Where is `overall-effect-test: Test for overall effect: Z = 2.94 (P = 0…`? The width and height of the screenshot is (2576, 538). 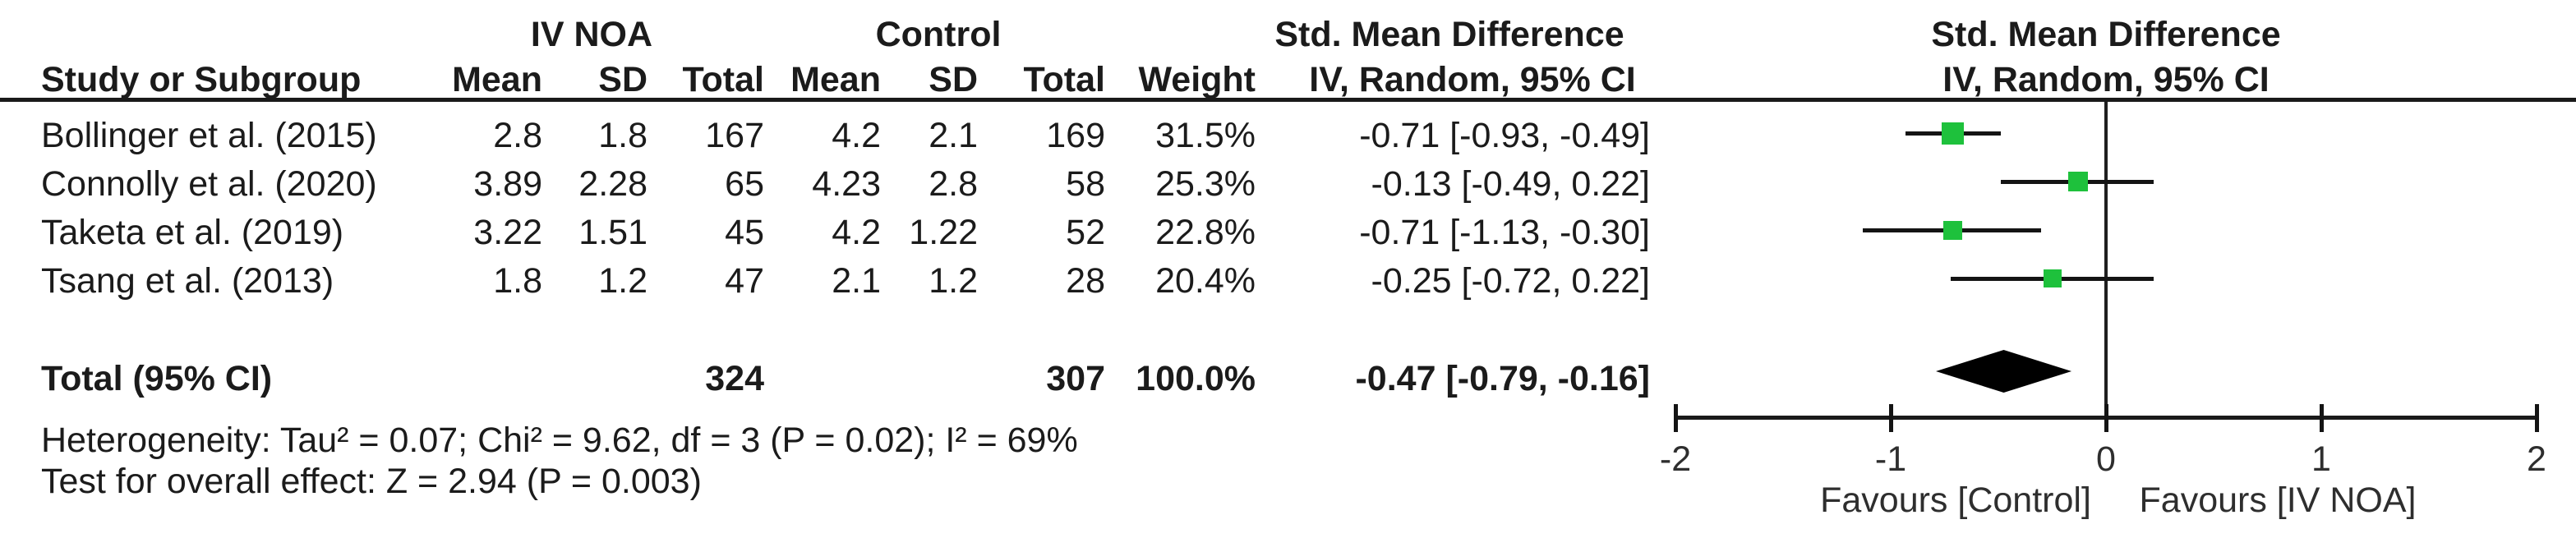 overall-effect-test: Test for overall effect: Z = 2.94 (P = 0… is located at coordinates (371, 482).